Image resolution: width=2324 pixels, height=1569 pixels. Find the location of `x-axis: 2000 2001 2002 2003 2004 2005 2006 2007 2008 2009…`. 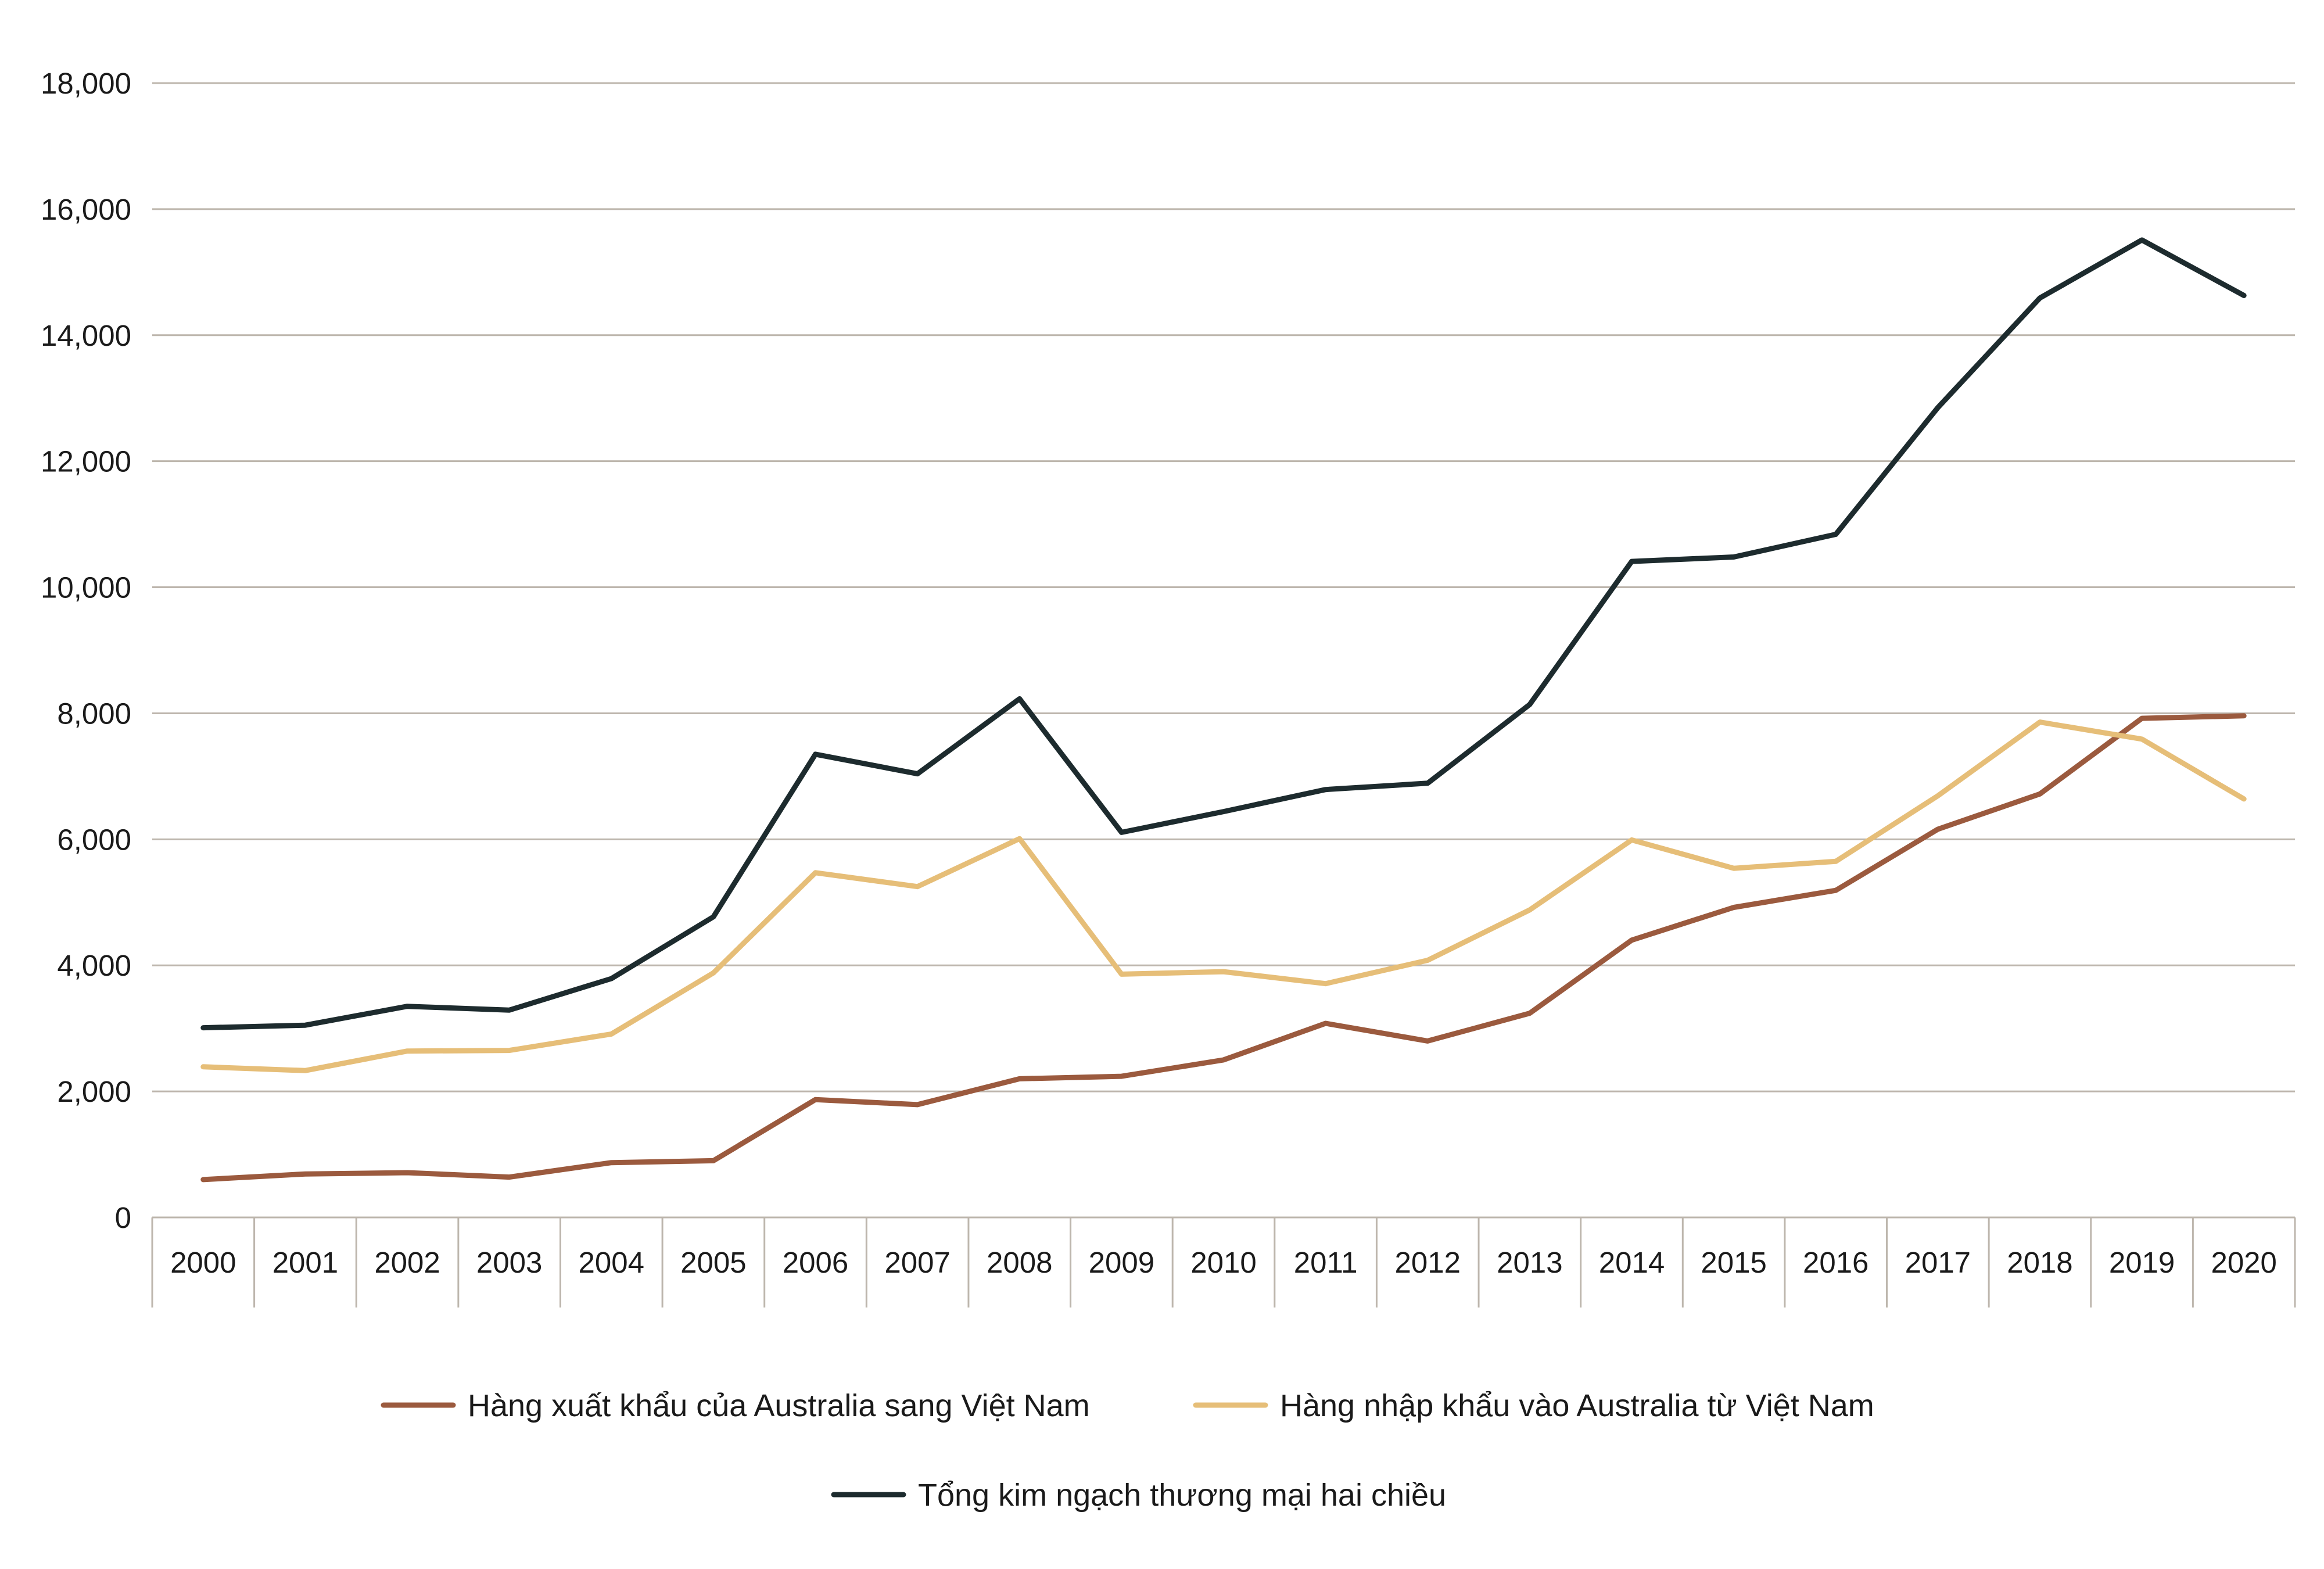

x-axis: 2000 2001 2002 2003 2004 2005 2006 2007 2008 2009… is located at coordinates (1223, 1262).